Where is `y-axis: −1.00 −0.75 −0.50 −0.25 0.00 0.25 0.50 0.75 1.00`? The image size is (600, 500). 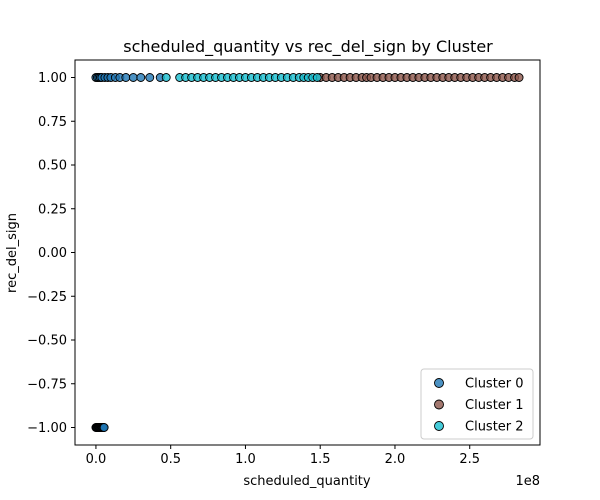 y-axis: −1.00 −0.75 −0.50 −0.25 0.00 0.25 0.50 0.75 1.00 is located at coordinates (51, 253).